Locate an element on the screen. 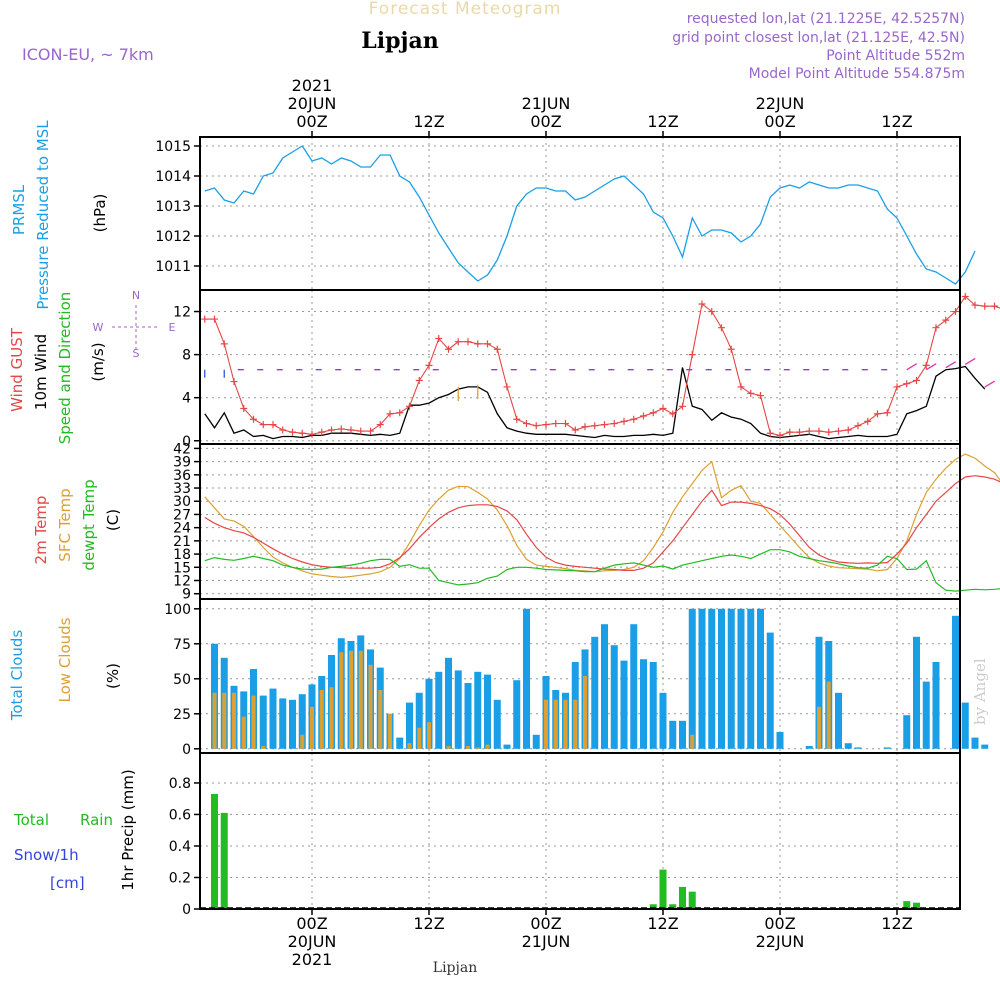 The width and height of the screenshot is (1000, 1000). precip-label-rain: Rain is located at coordinates (96, 820).